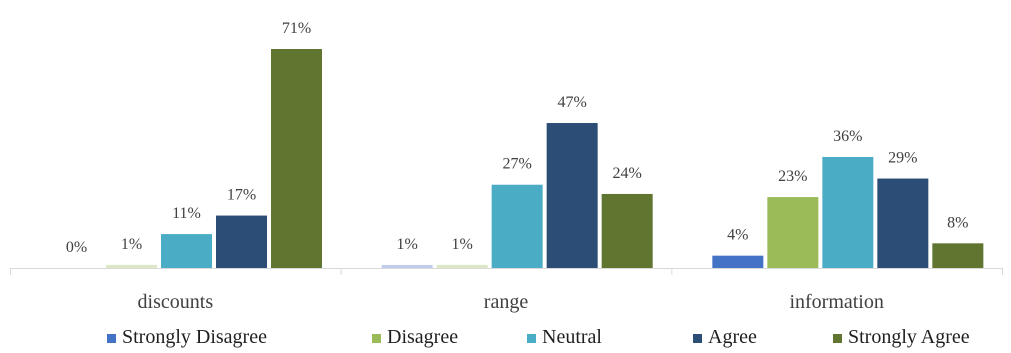 The image size is (1011, 353). Describe the element at coordinates (462, 244) in the screenshot. I see `data-label-range-disagree: 1%` at that location.